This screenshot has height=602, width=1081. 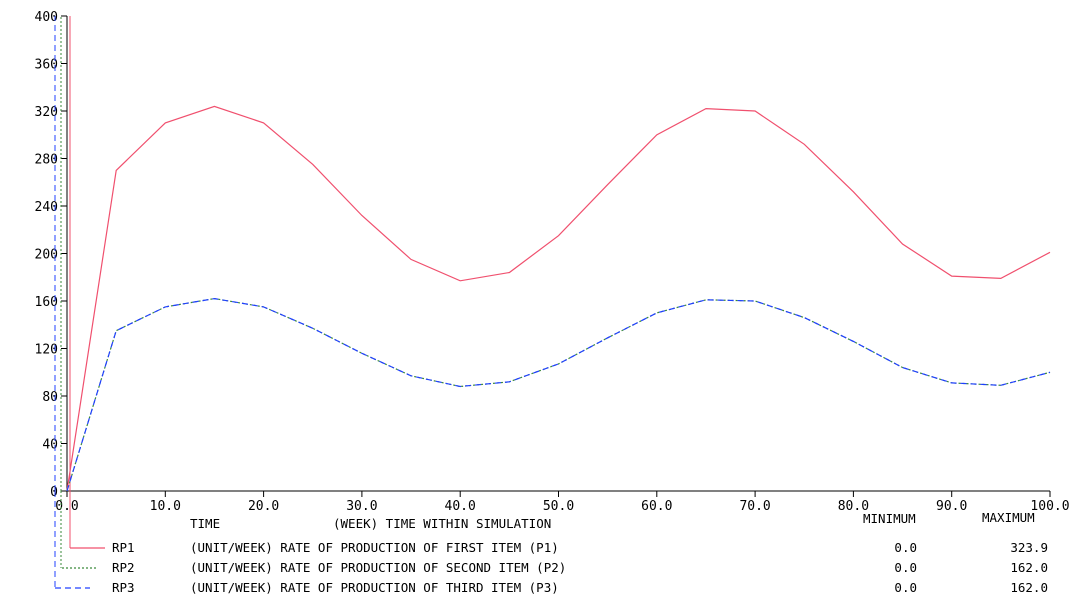 What do you see at coordinates (46, 112) in the screenshot?
I see `y-tick-label: 320` at bounding box center [46, 112].